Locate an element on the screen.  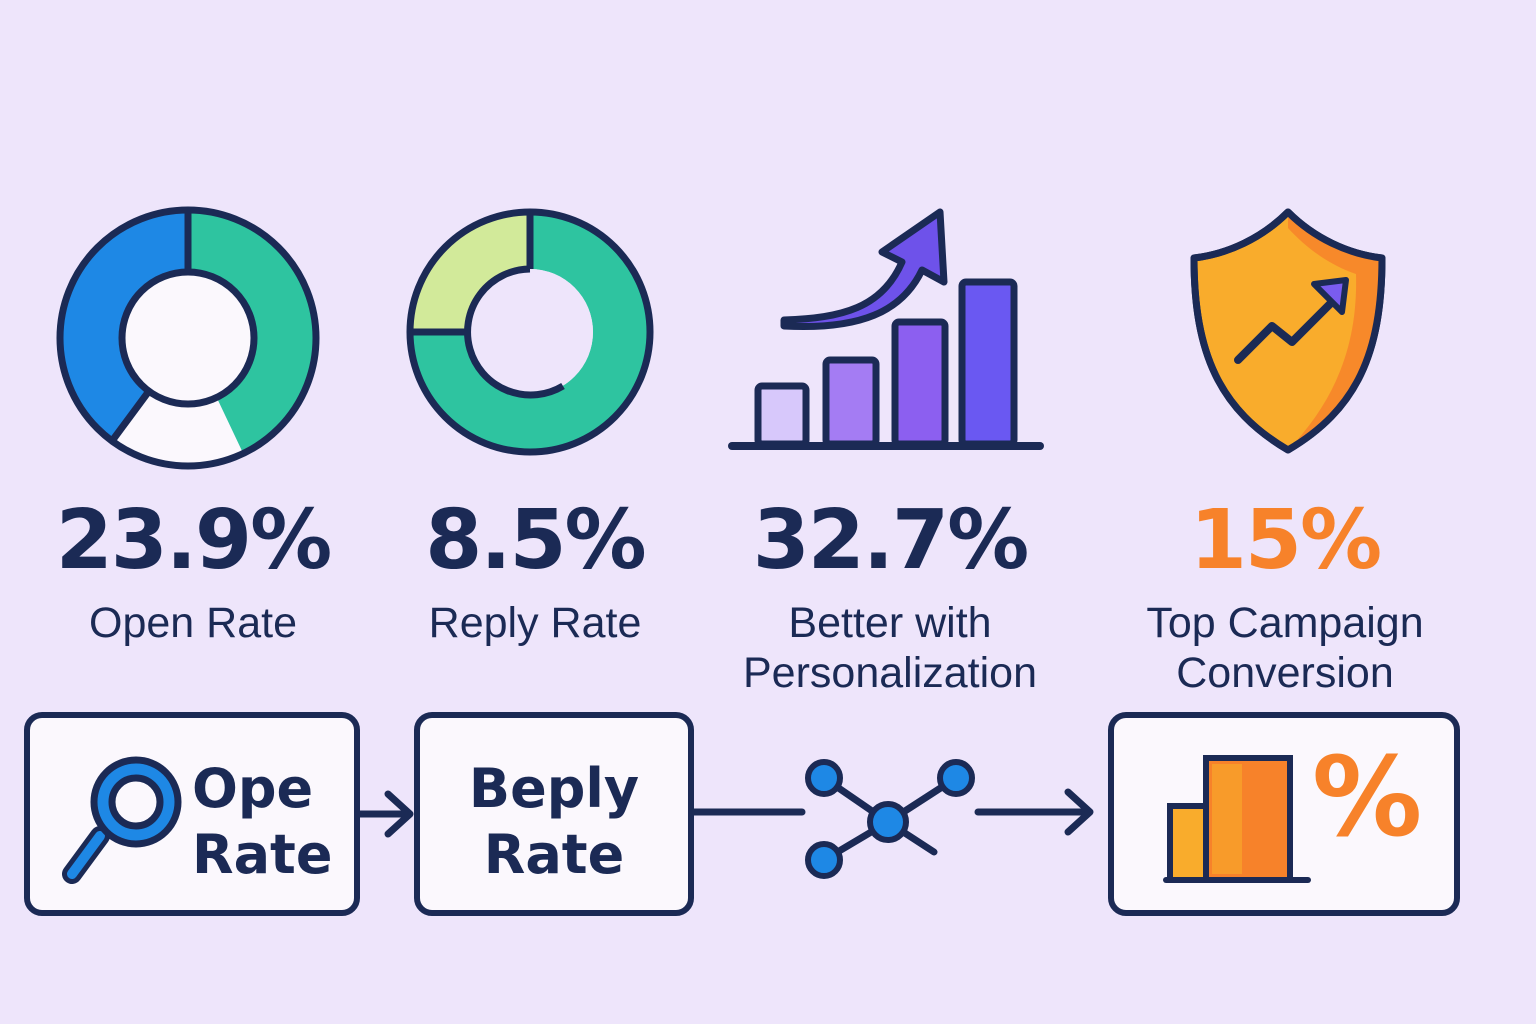
magnifier-icon is located at coordinates (122, 820).